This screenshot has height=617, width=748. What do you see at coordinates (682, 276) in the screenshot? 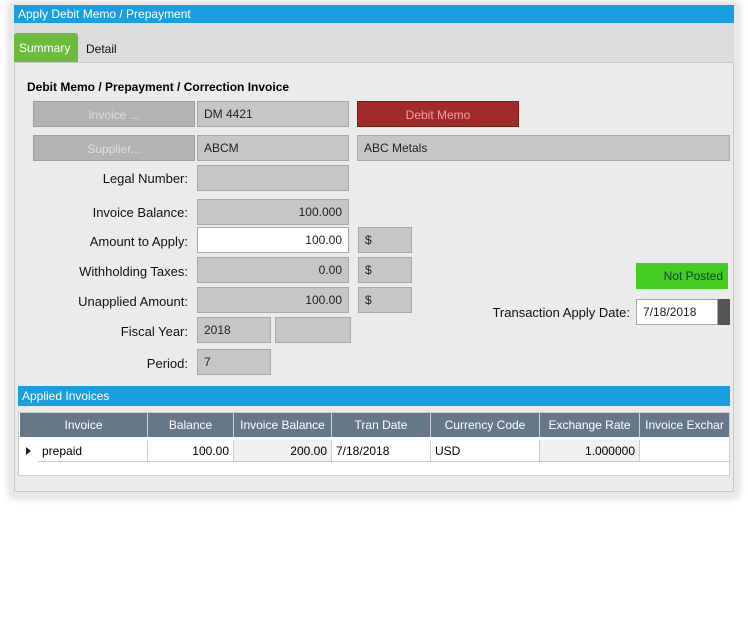
I see `status-badge: Not Posted` at bounding box center [682, 276].